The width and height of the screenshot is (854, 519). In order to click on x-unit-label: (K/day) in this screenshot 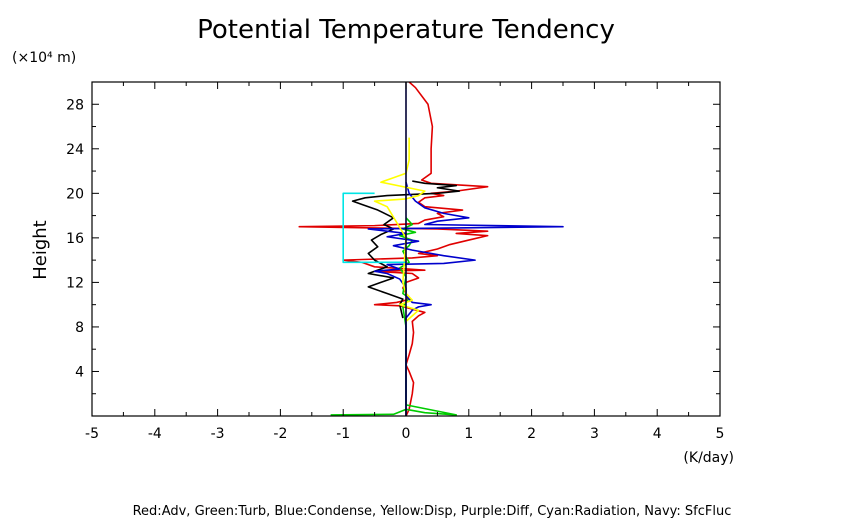, I will do `click(708, 458)`.